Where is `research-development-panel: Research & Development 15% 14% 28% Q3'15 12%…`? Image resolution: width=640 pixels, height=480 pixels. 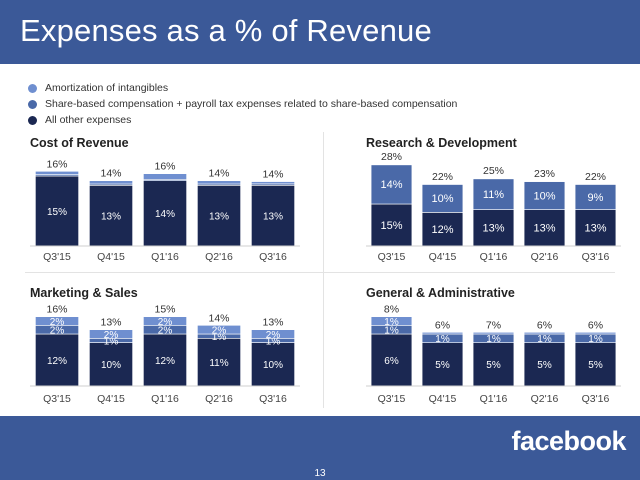 research-development-panel: Research & Development 15% 14% 28% Q3'15 12%… is located at coordinates (493, 201).